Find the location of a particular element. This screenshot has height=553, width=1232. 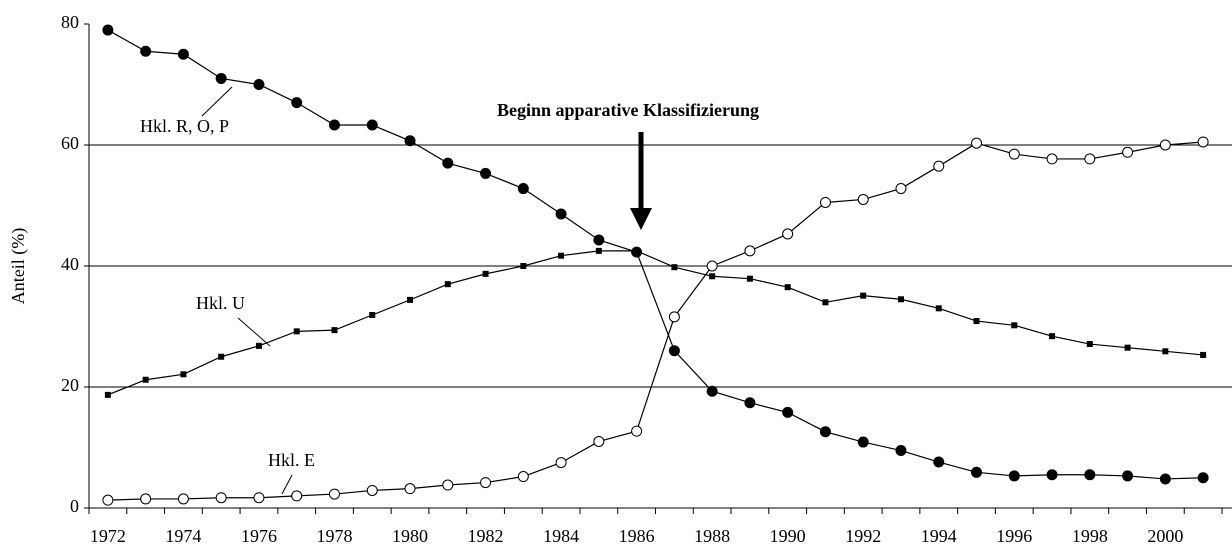

annotation-arrowhead is located at coordinates (641, 219).